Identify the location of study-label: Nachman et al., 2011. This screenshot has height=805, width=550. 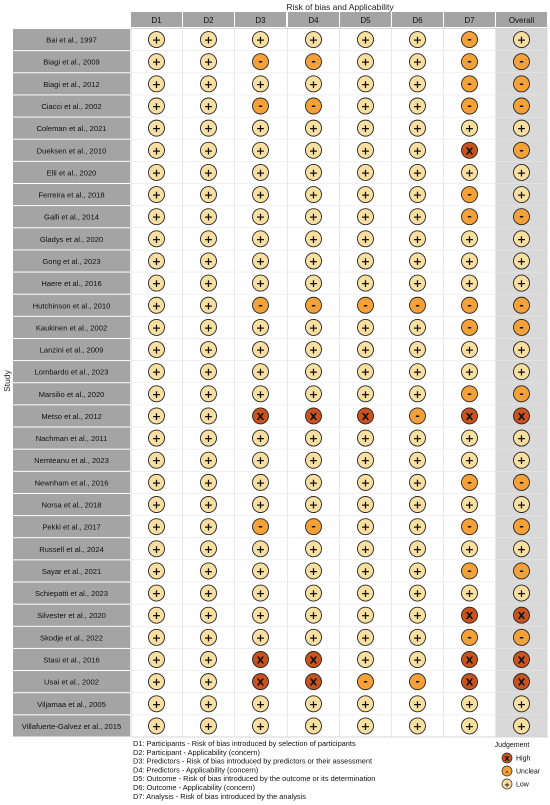
(72, 438).